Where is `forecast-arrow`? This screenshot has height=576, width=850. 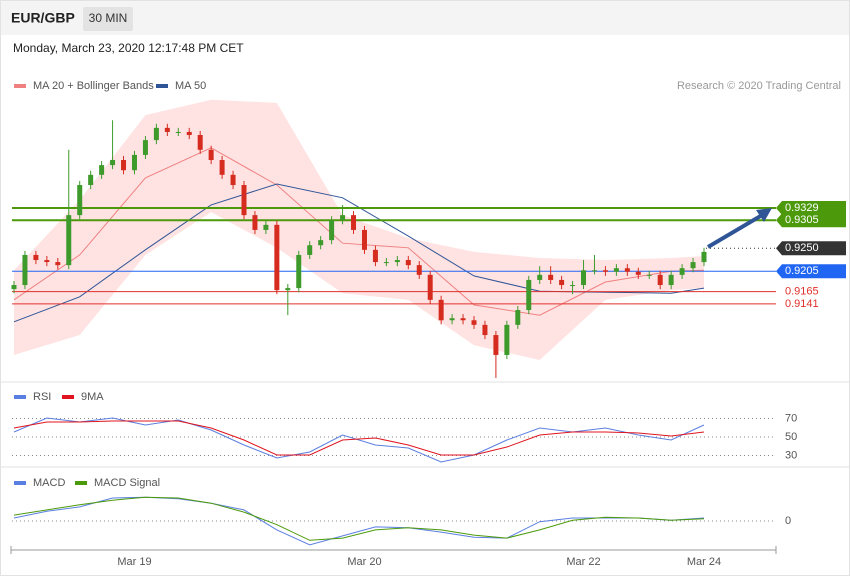 forecast-arrow is located at coordinates (736, 230).